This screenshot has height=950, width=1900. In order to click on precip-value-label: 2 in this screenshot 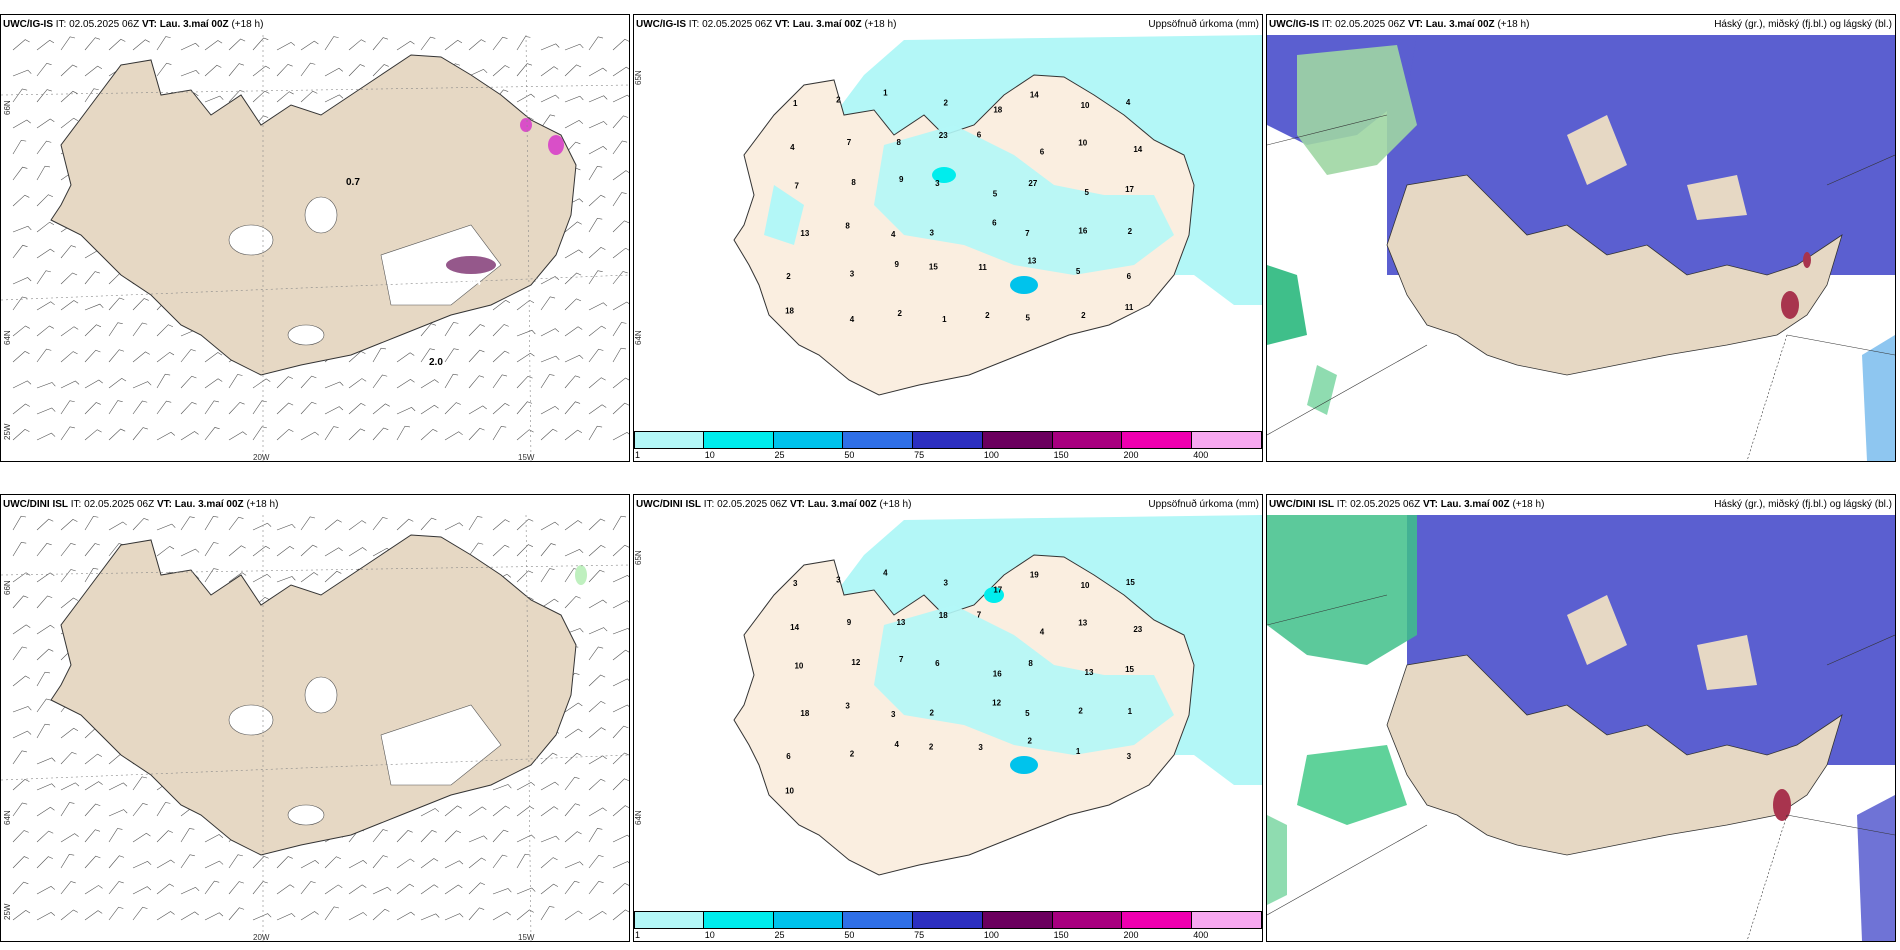, I will do `click(788, 276)`.